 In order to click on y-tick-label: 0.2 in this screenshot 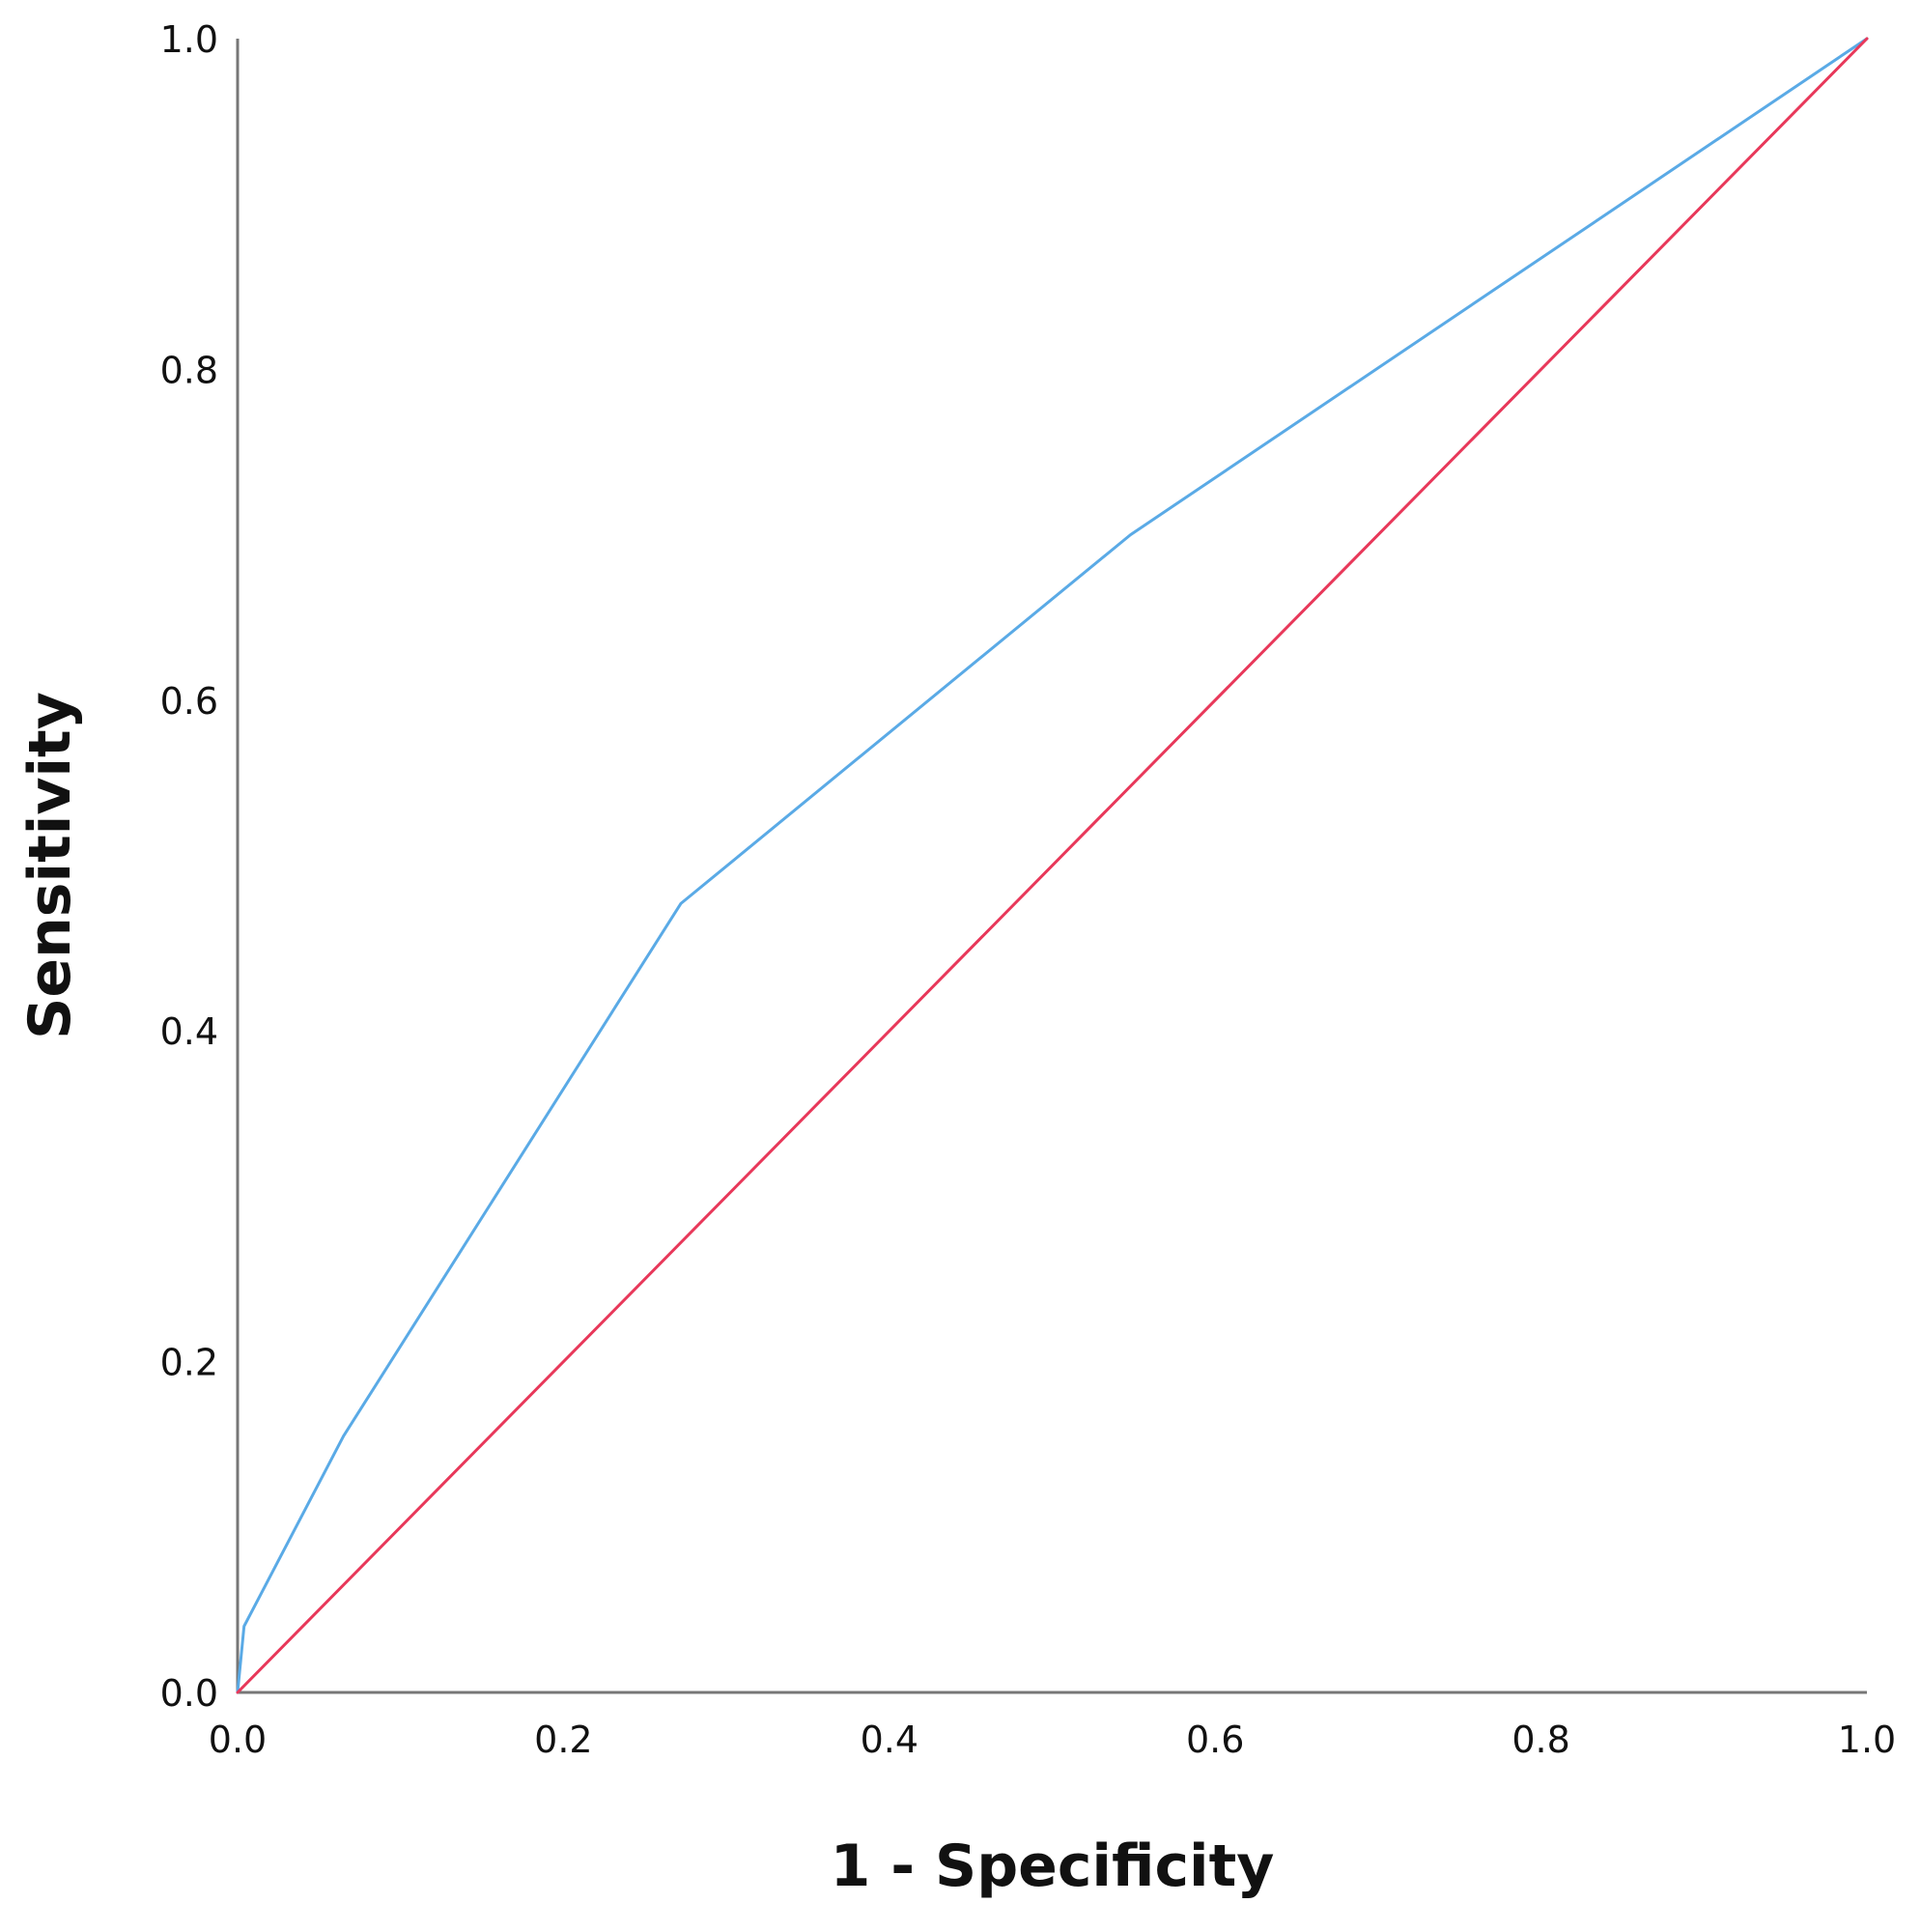, I will do `click(189, 1363)`.